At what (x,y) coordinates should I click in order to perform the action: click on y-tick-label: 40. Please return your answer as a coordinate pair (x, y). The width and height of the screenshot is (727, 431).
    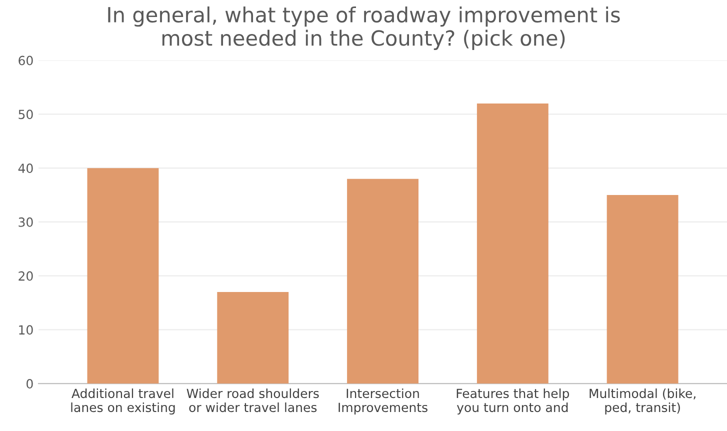
    Looking at the image, I should click on (25, 169).